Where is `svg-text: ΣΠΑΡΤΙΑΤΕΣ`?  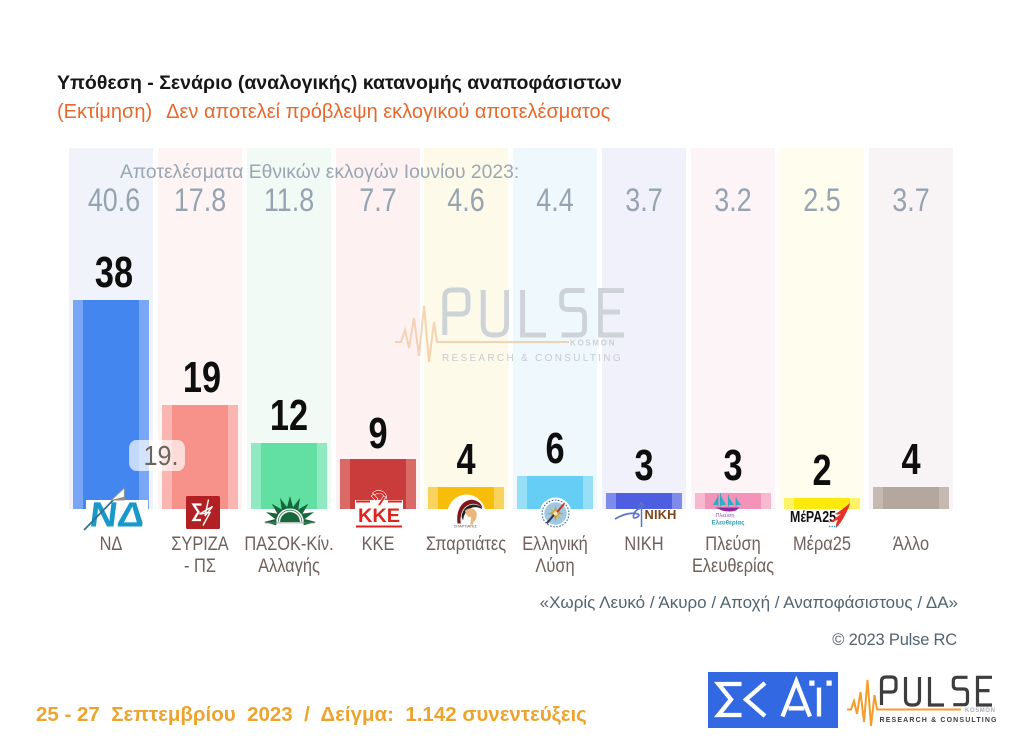
svg-text: ΣΠΑΡΤΙΑΤΕΣ is located at coordinates (466, 527).